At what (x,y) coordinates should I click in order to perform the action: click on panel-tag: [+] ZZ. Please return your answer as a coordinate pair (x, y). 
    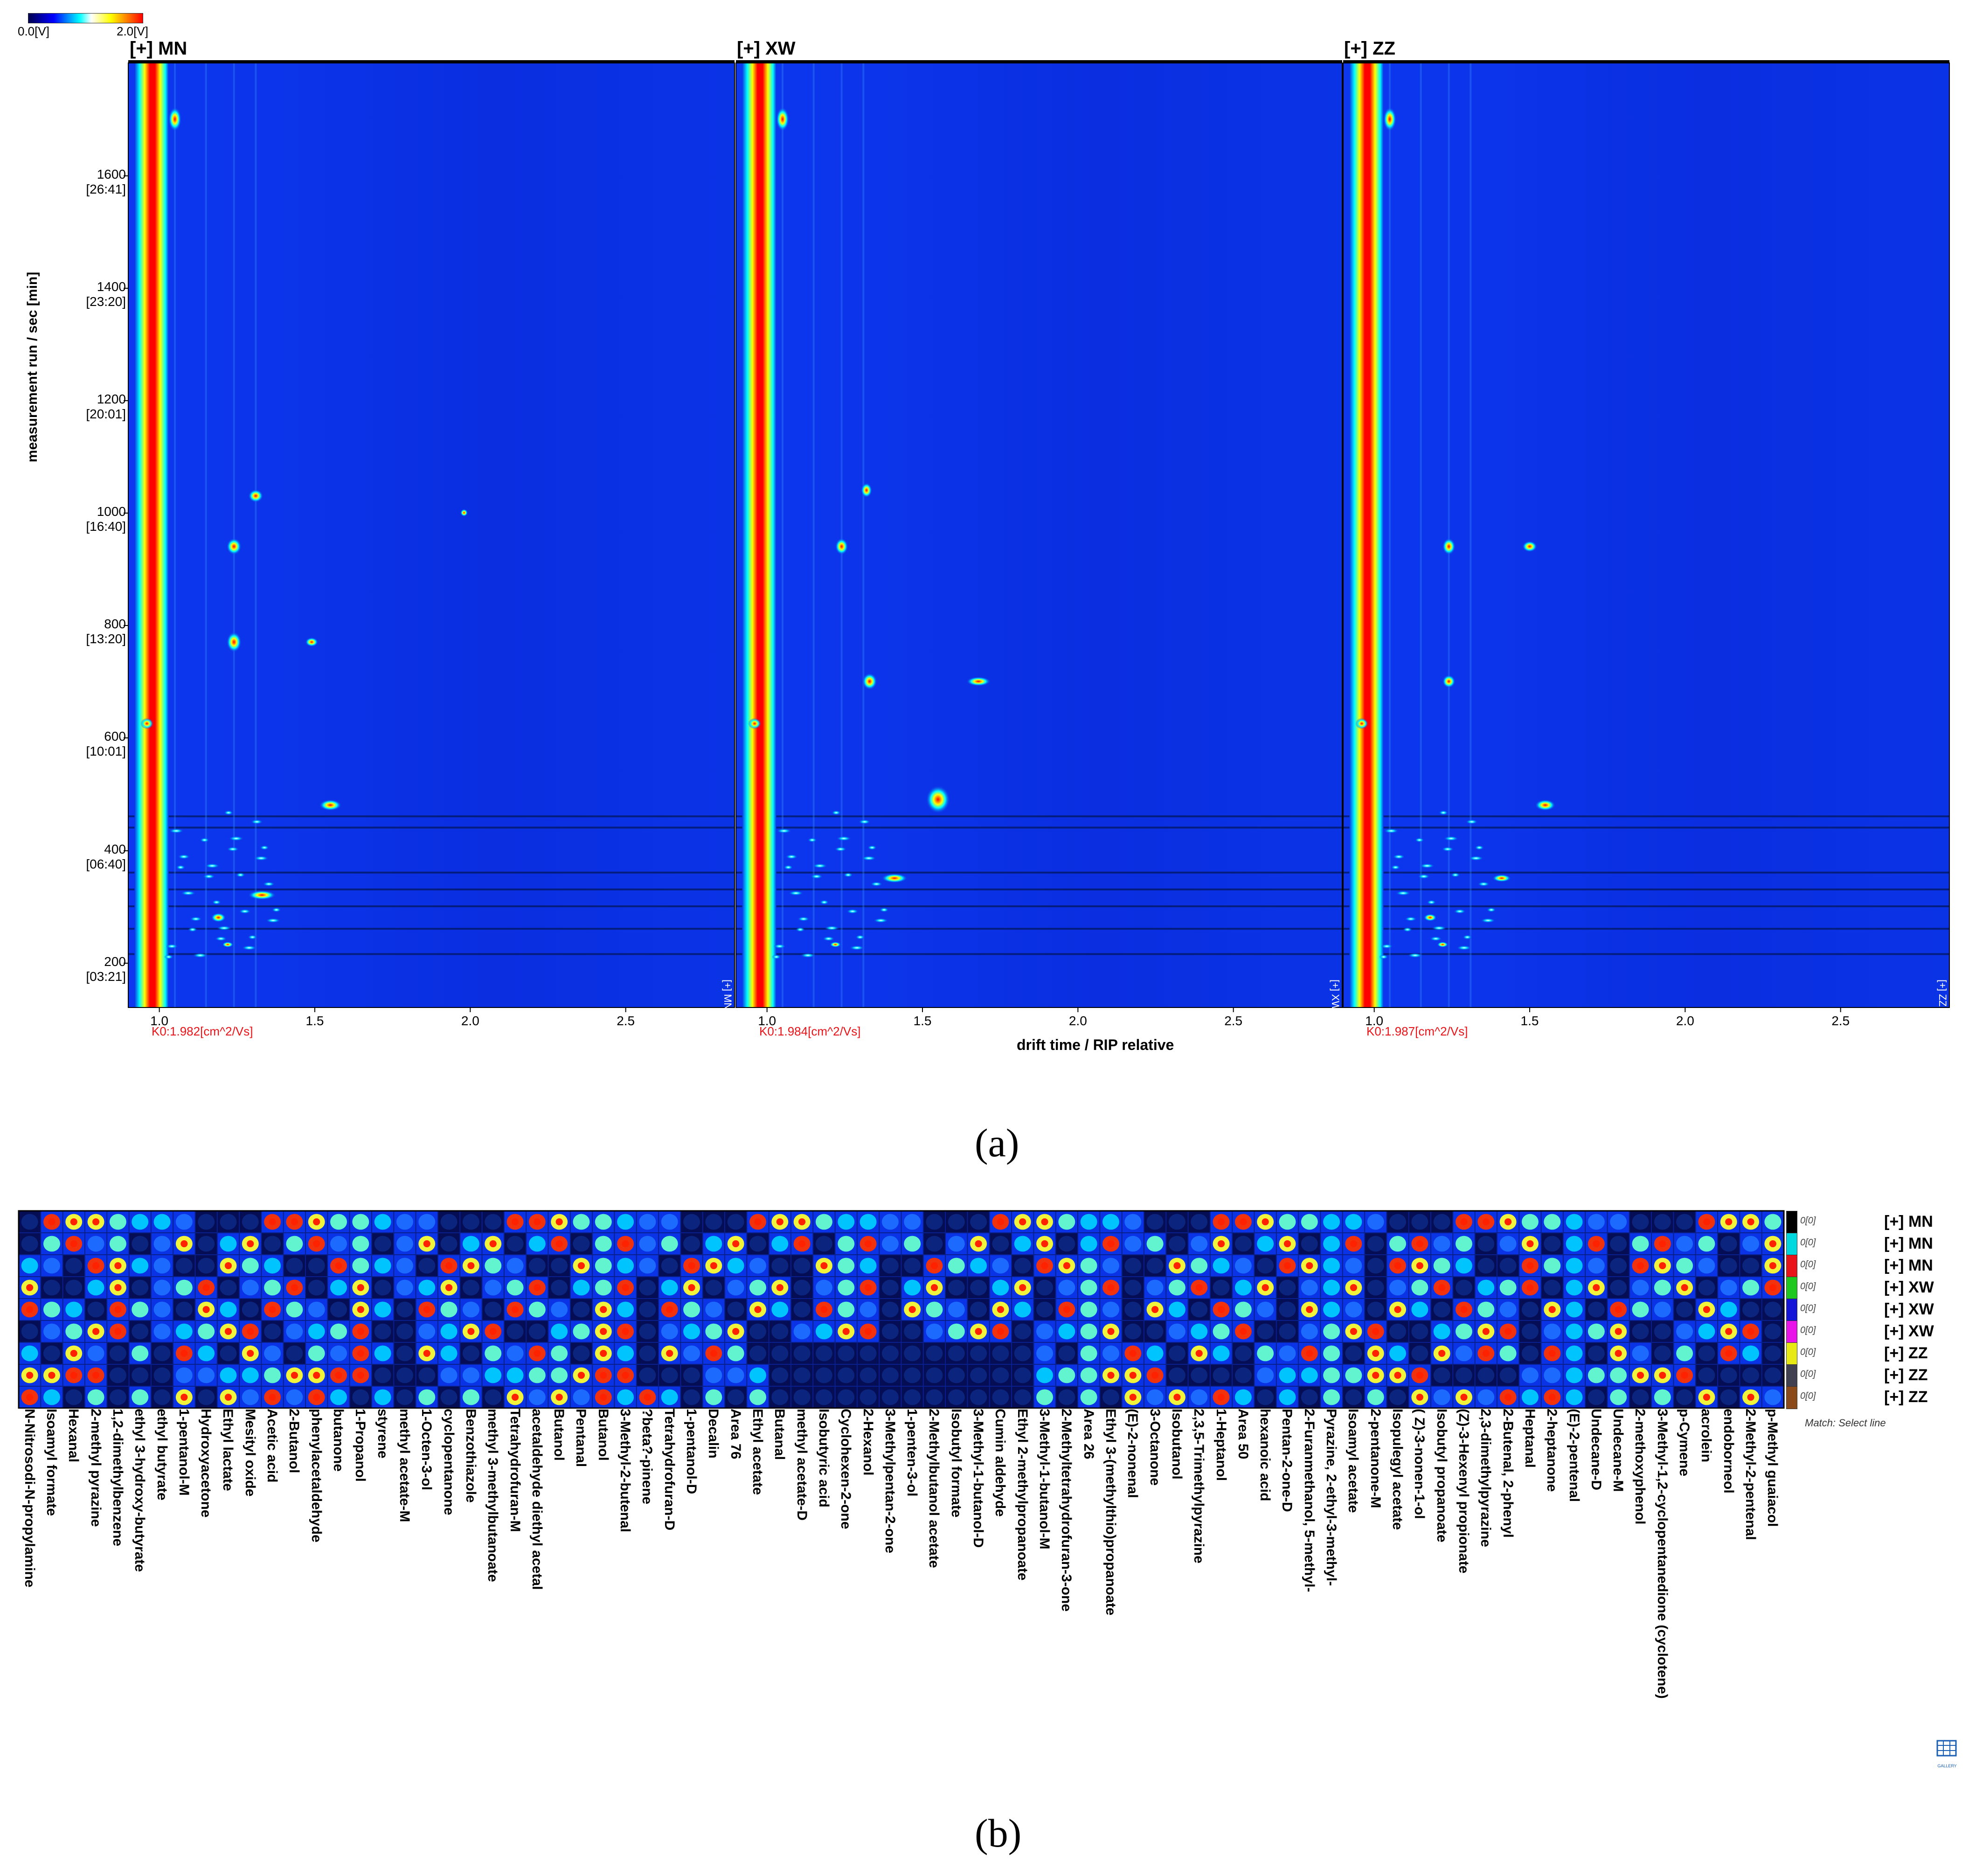
    Looking at the image, I should click on (1943, 993).